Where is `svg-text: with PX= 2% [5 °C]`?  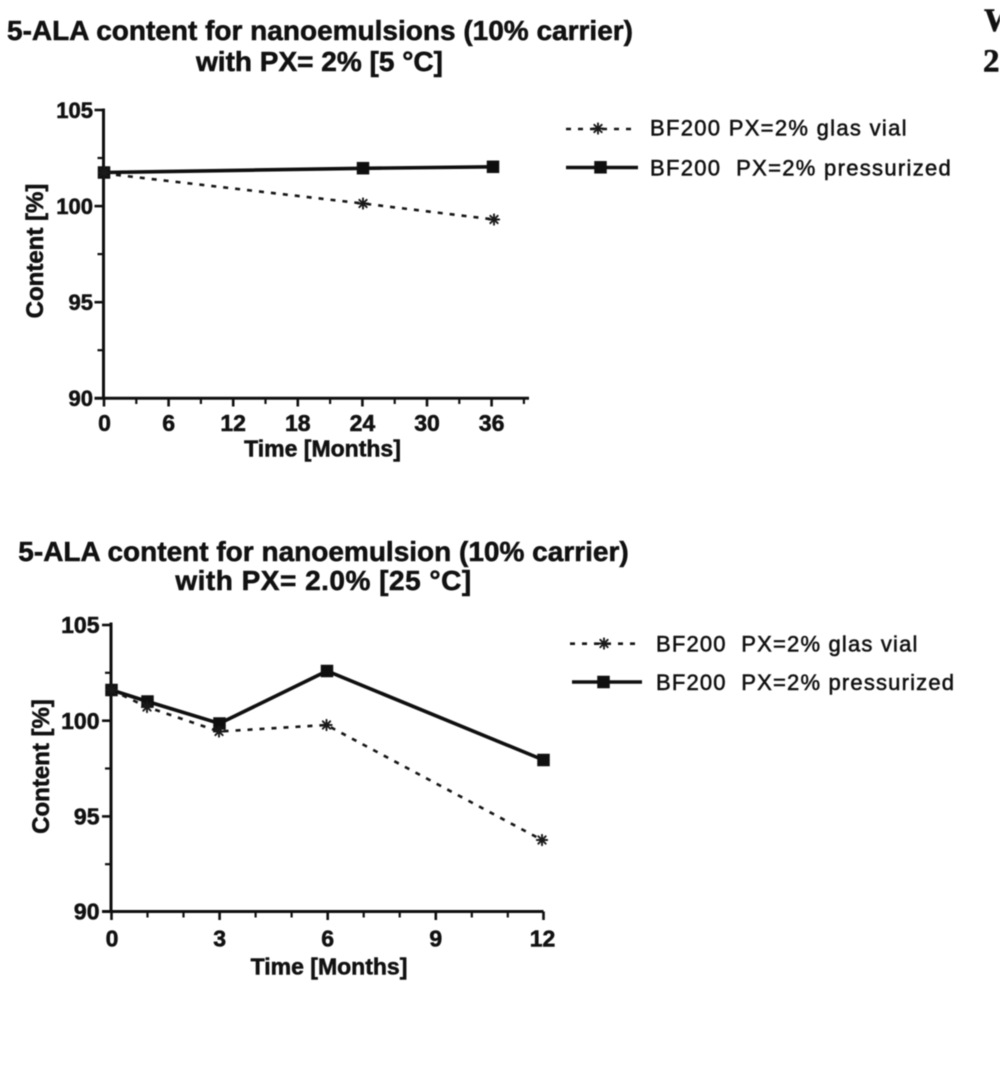 svg-text: with PX= 2% [5 °C] is located at coordinates (319, 61).